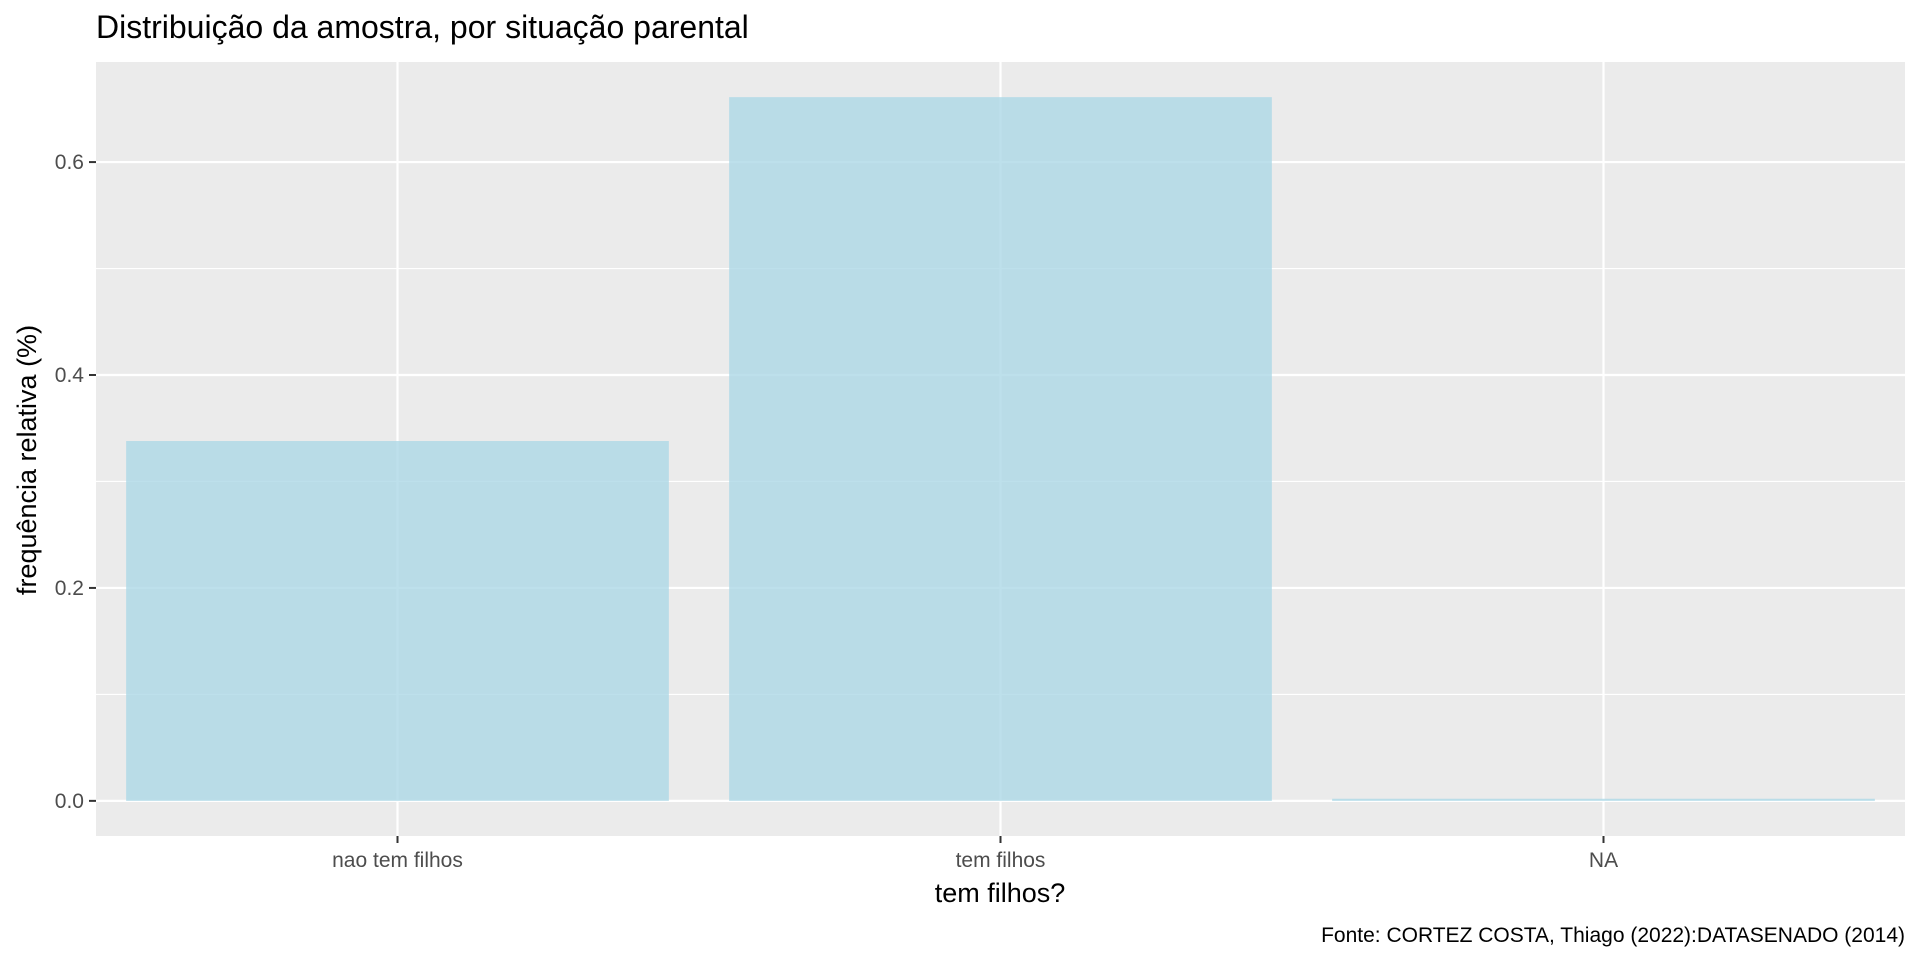  I want to click on y-tick-label: 0.6, so click(69, 162).